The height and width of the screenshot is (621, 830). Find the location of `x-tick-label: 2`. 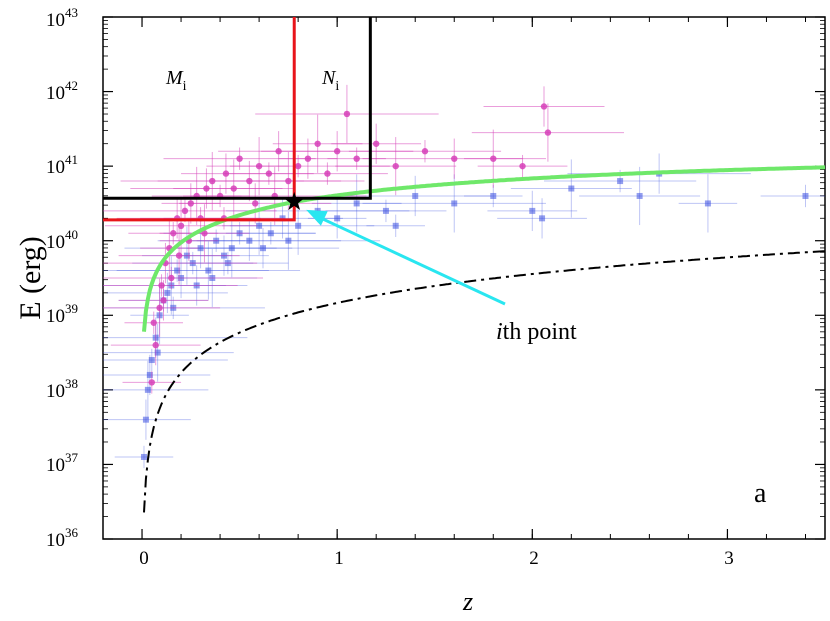

x-tick-label: 2 is located at coordinates (534, 558).